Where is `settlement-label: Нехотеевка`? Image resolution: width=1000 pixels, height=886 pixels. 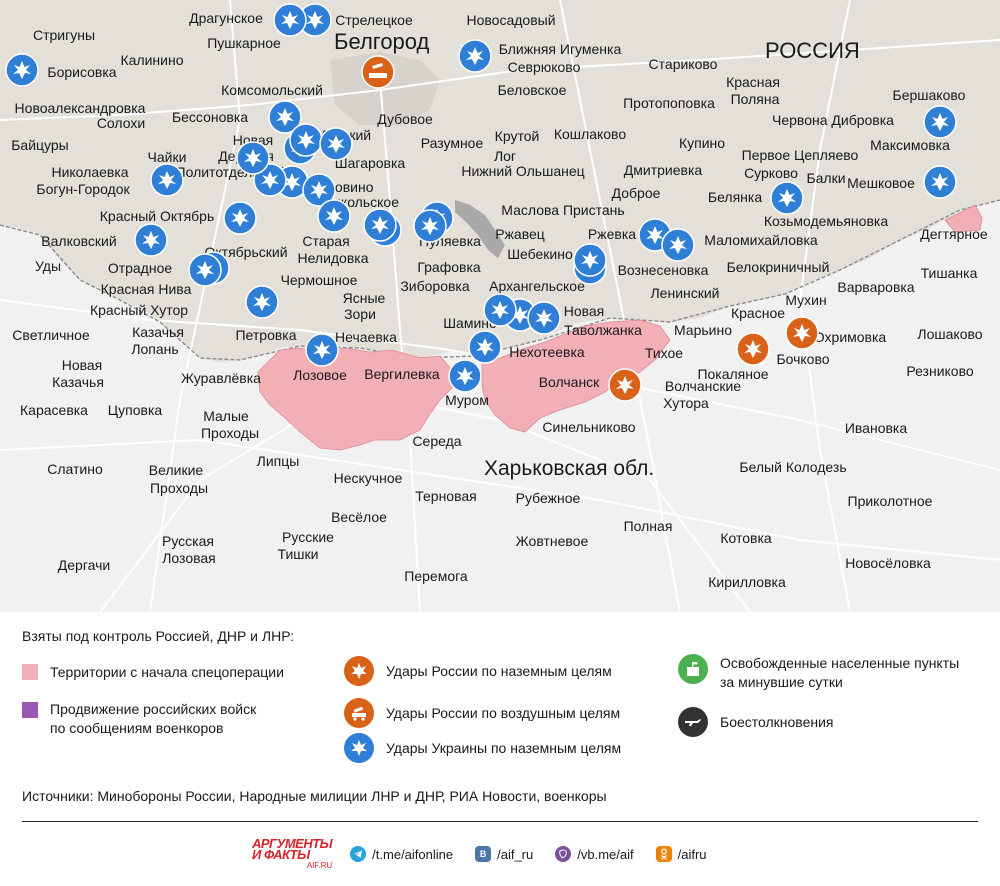 settlement-label: Нехотеевка is located at coordinates (547, 352).